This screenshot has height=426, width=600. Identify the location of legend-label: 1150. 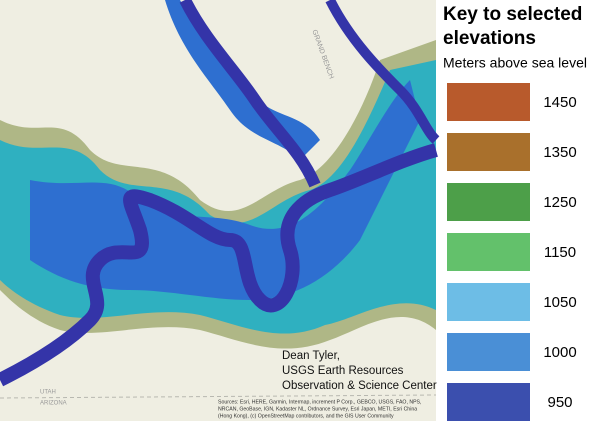
(560, 252).